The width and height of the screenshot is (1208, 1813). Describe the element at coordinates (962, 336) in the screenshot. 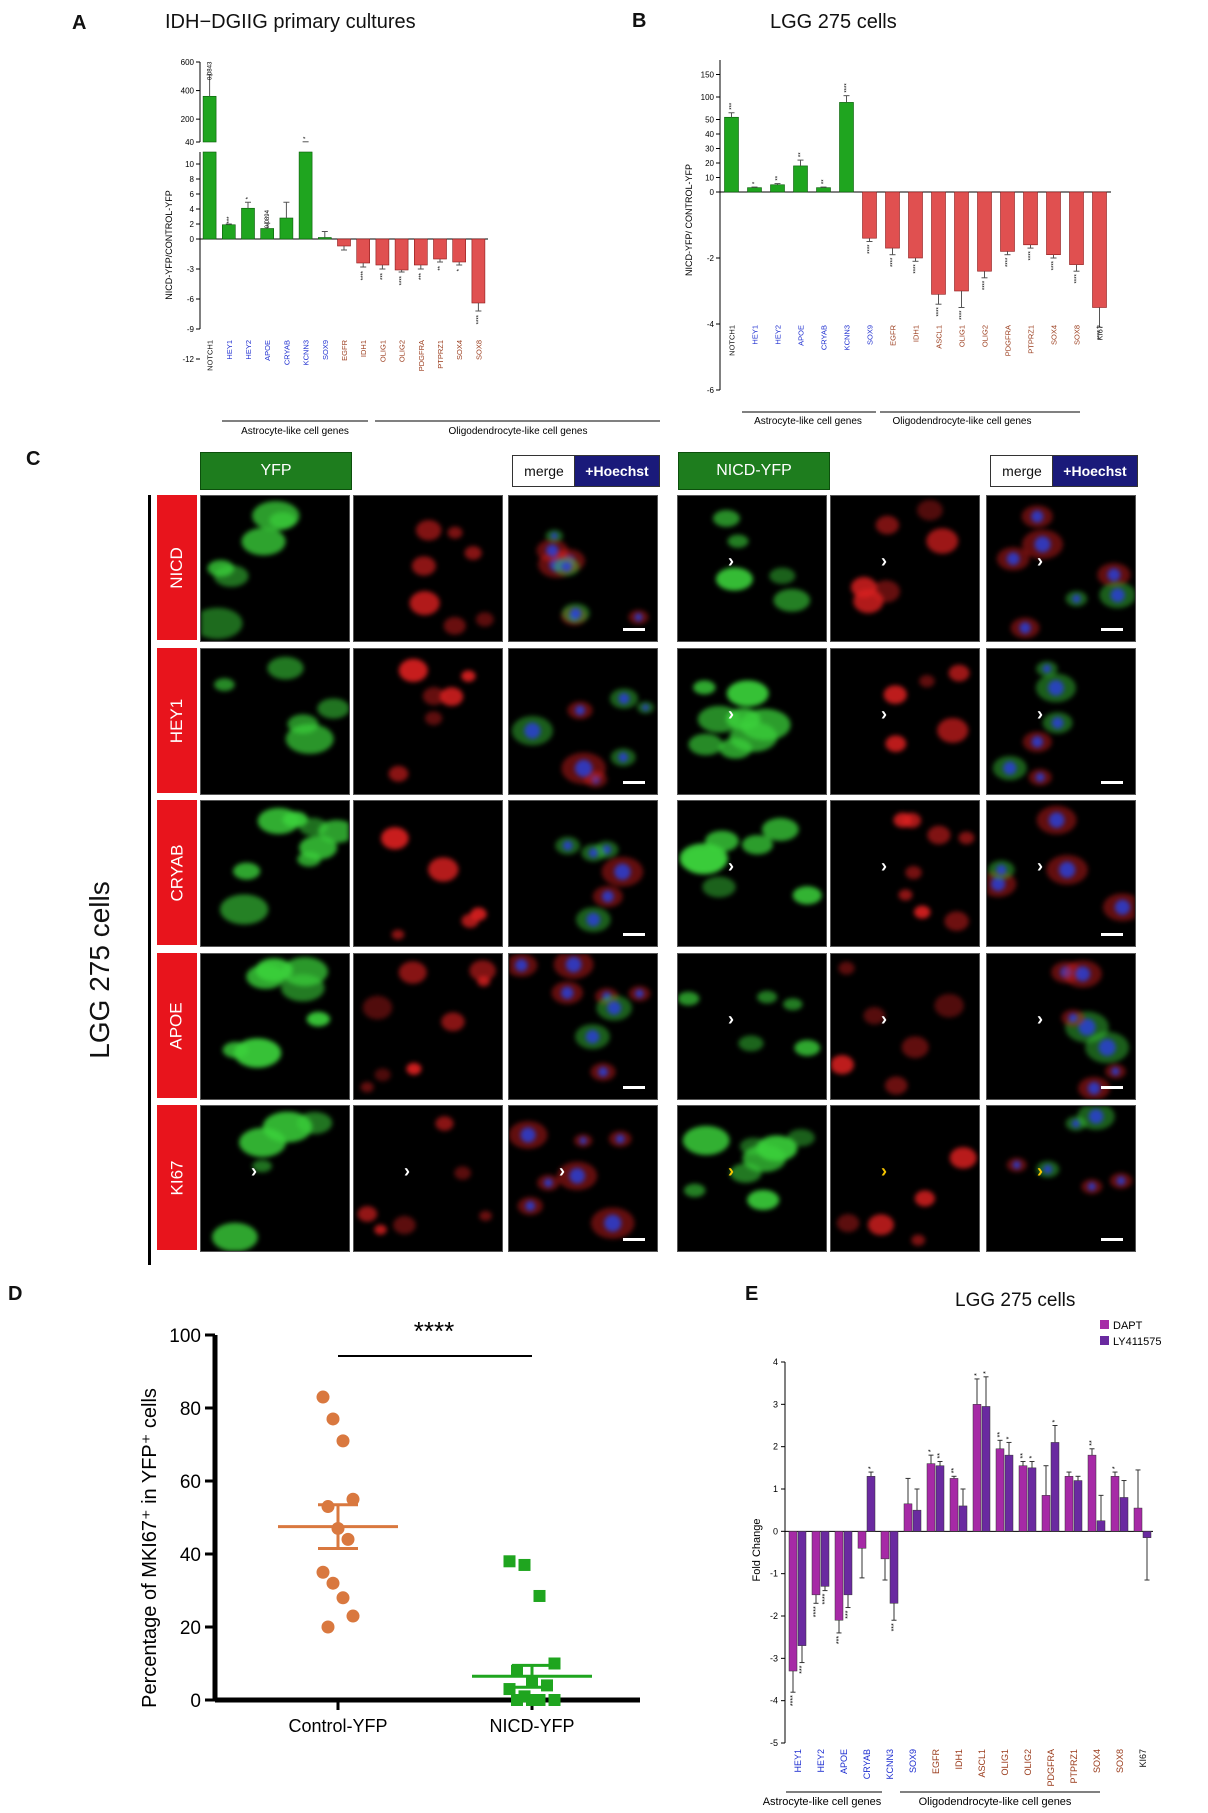

I see `panel-b-xtick-label: OLIG1` at that location.